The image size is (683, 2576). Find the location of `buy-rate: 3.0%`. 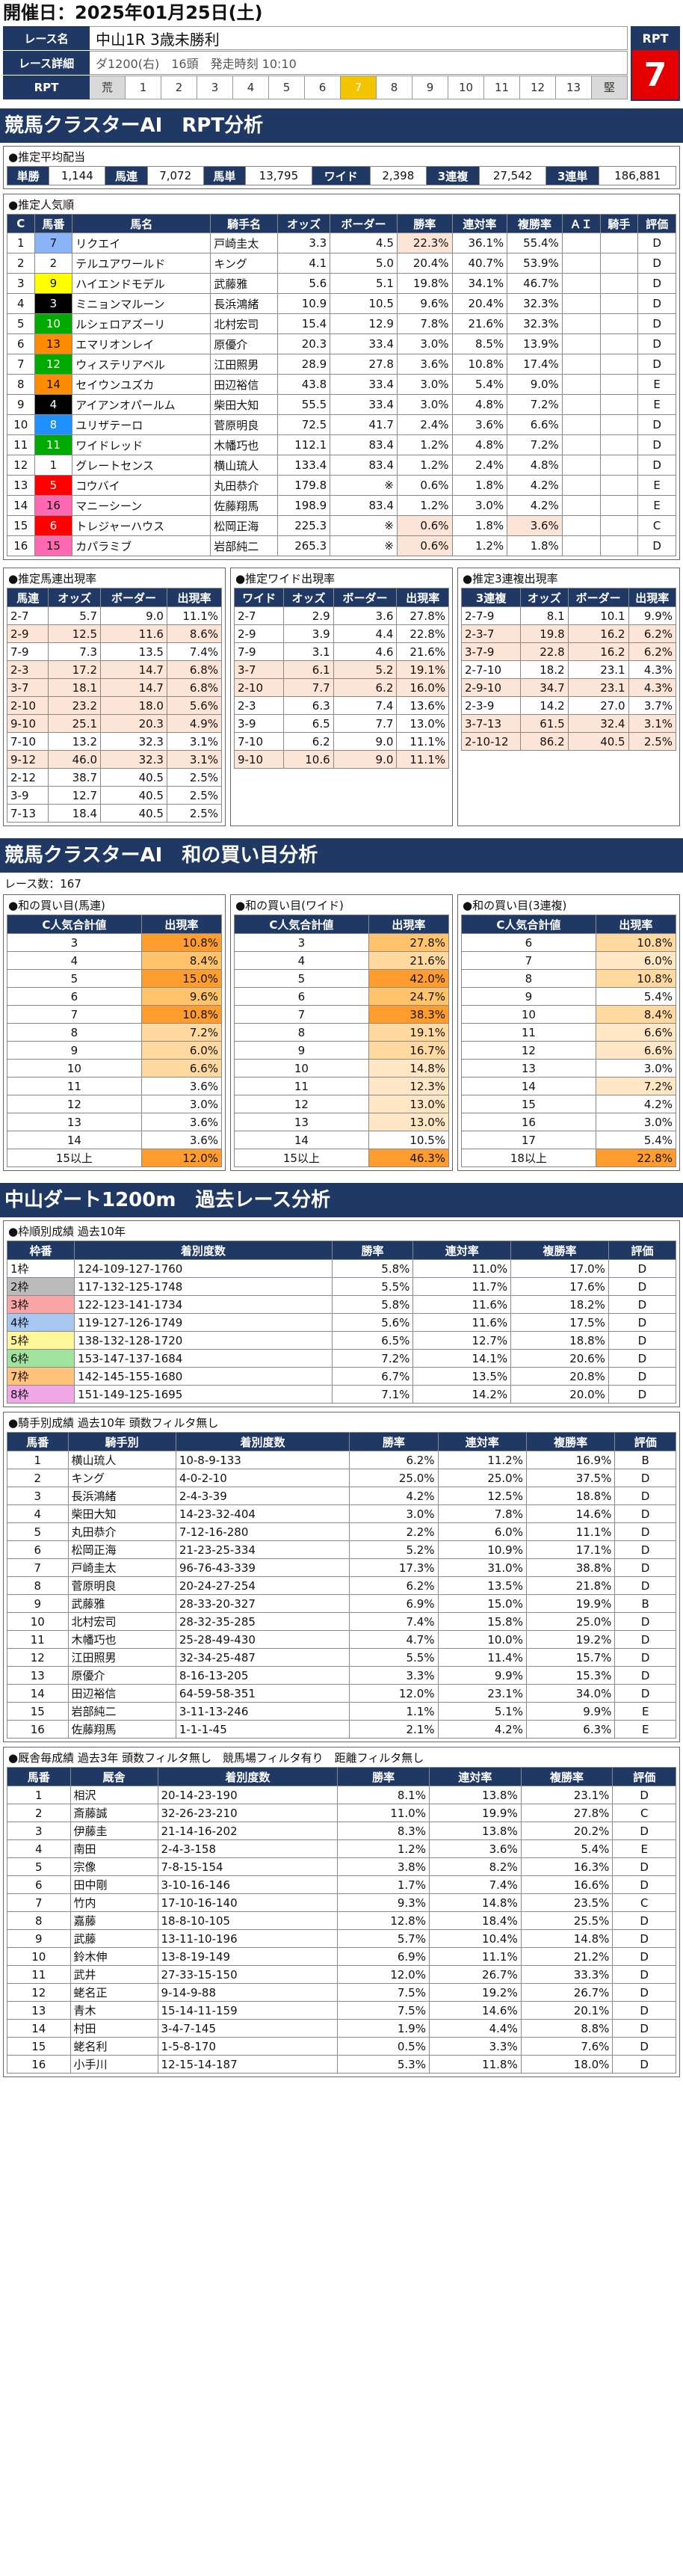

buy-rate: 3.0% is located at coordinates (636, 1068).